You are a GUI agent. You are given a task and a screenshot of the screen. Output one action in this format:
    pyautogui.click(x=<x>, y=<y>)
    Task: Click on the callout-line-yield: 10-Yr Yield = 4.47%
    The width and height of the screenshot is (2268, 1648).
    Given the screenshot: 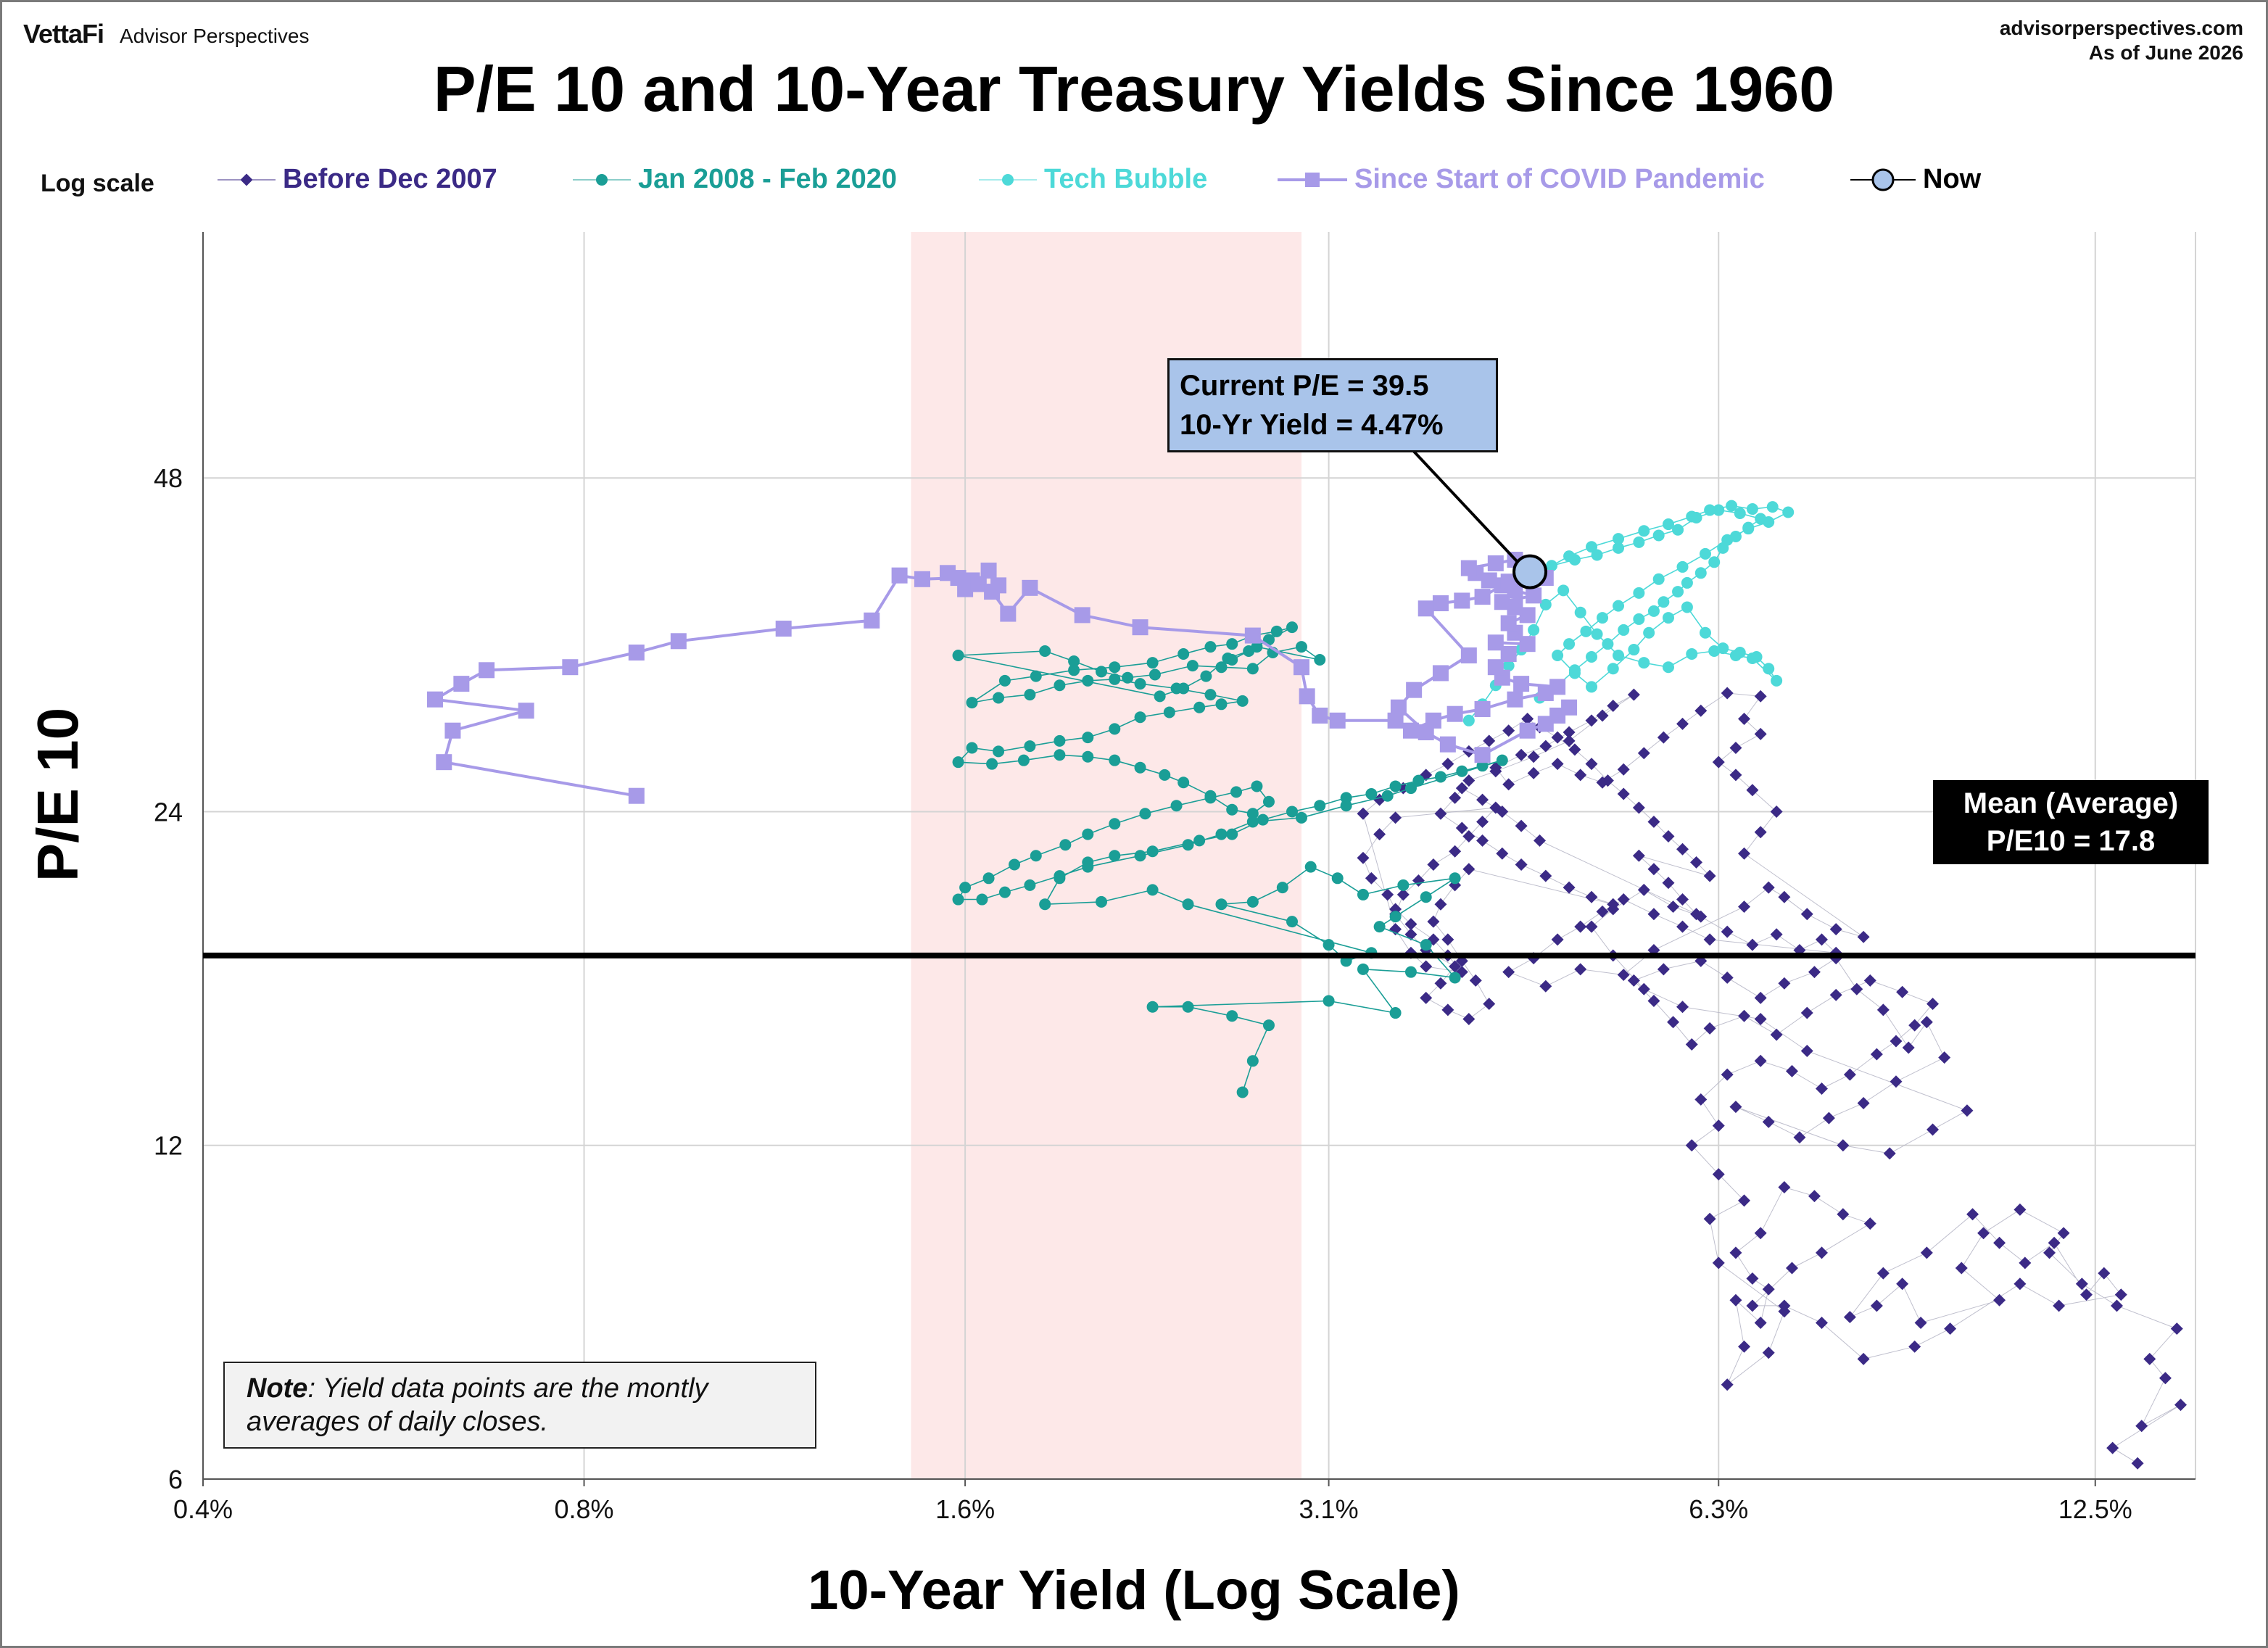 What is the action you would take?
    pyautogui.click(x=1312, y=425)
    